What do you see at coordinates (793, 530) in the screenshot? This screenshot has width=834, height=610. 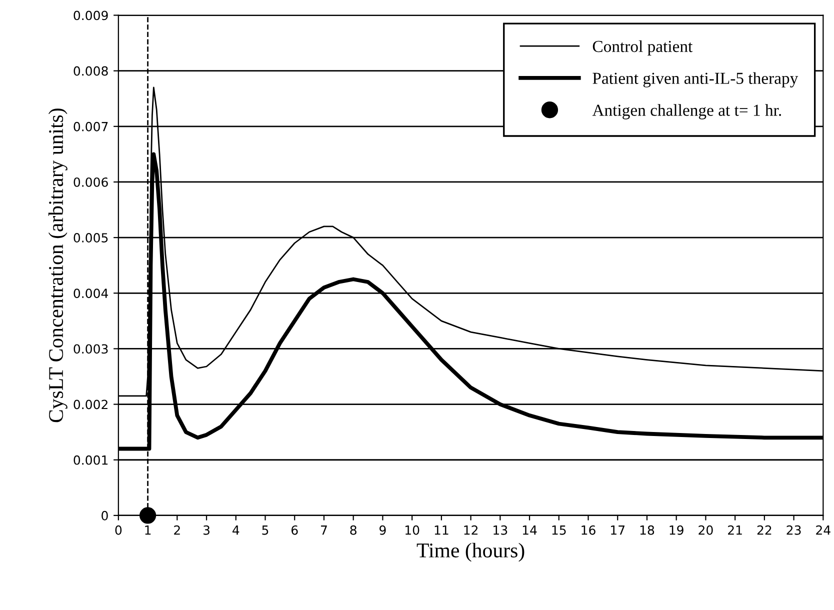 I see `x-tick-label: 23` at bounding box center [793, 530].